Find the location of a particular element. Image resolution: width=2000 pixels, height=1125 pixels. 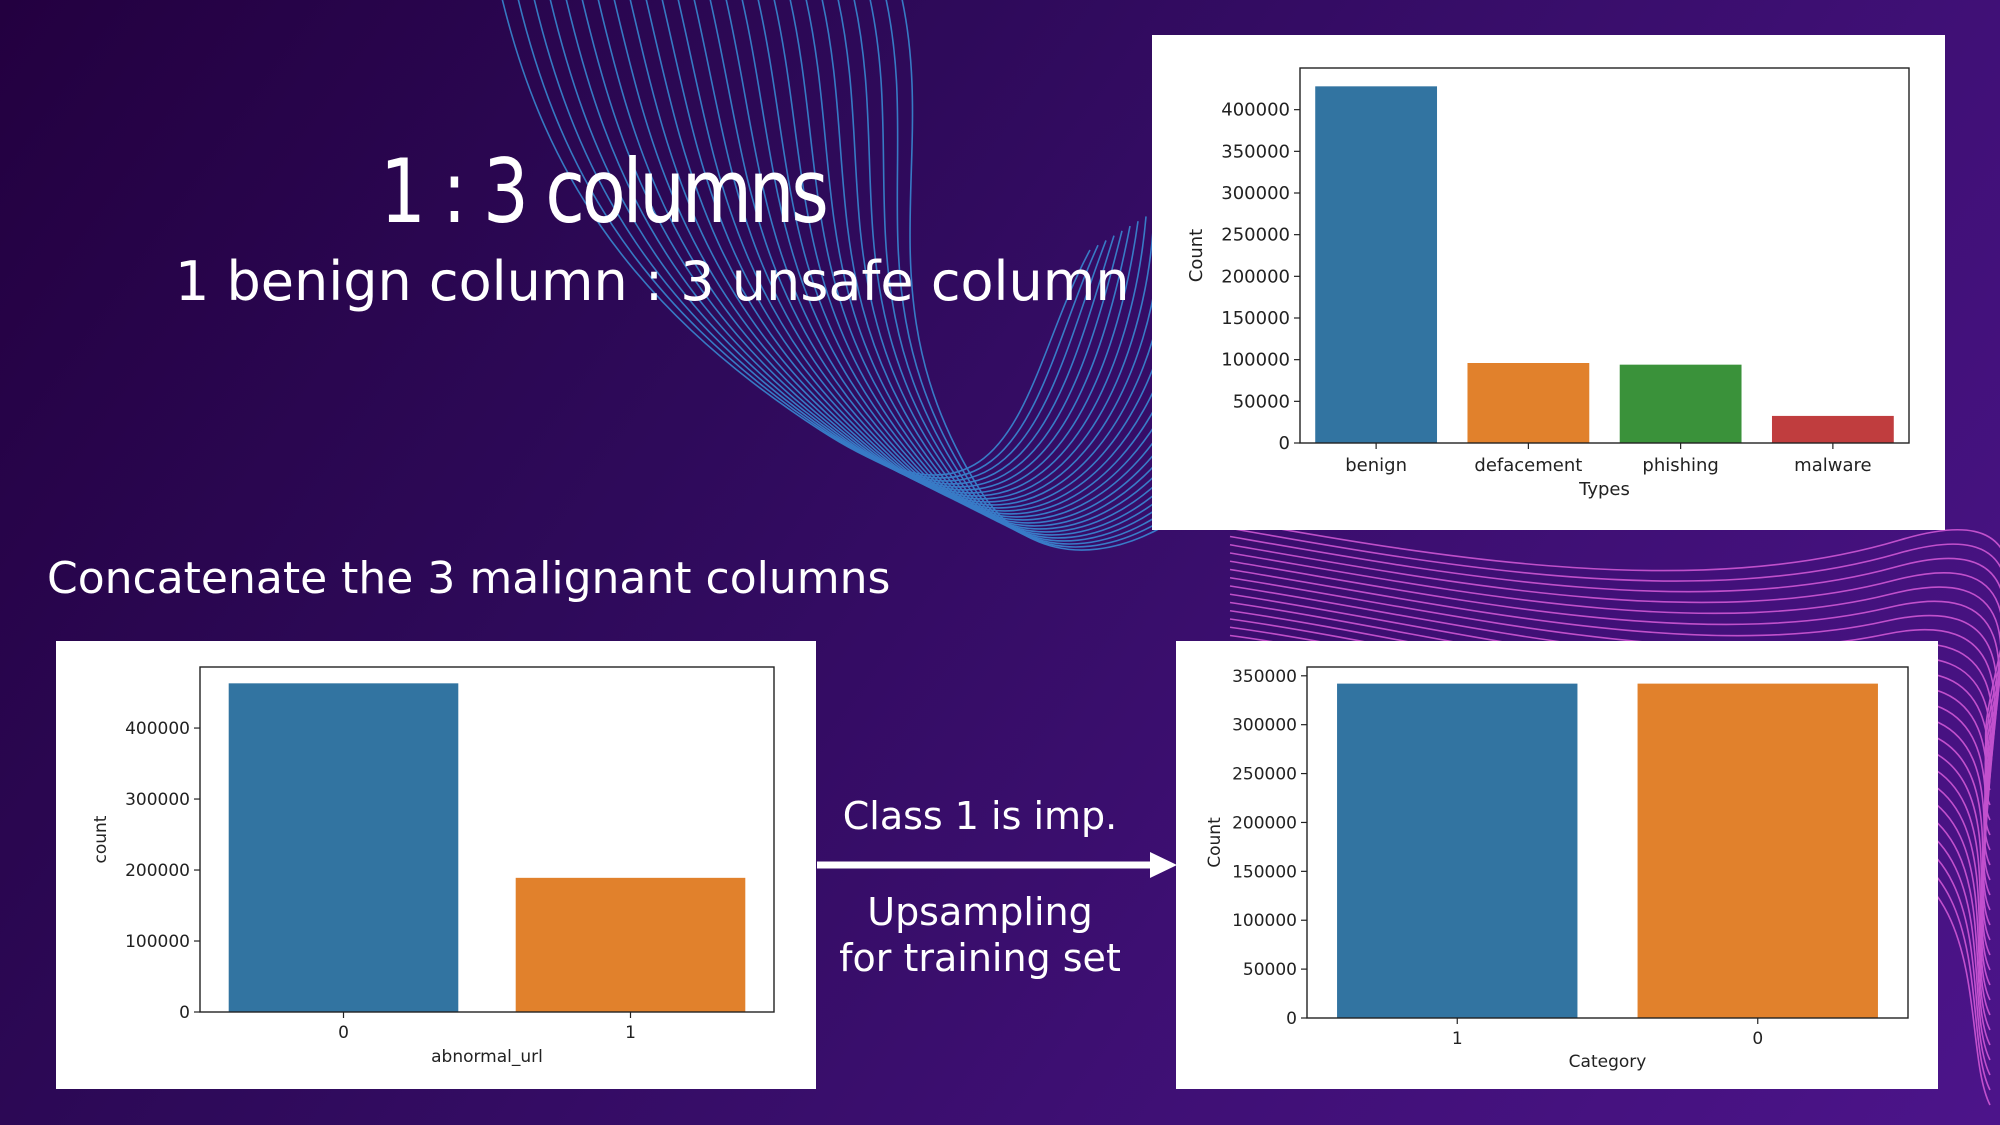

upsampling-note-line-1: Upsampling is located at coordinates (980, 912).